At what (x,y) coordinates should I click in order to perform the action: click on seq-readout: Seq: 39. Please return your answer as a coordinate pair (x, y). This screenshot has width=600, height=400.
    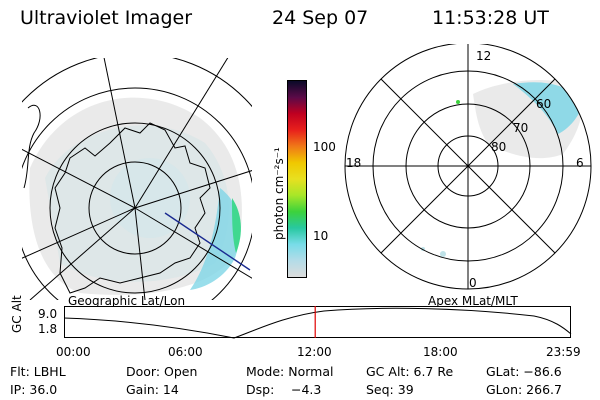
    Looking at the image, I should click on (390, 389).